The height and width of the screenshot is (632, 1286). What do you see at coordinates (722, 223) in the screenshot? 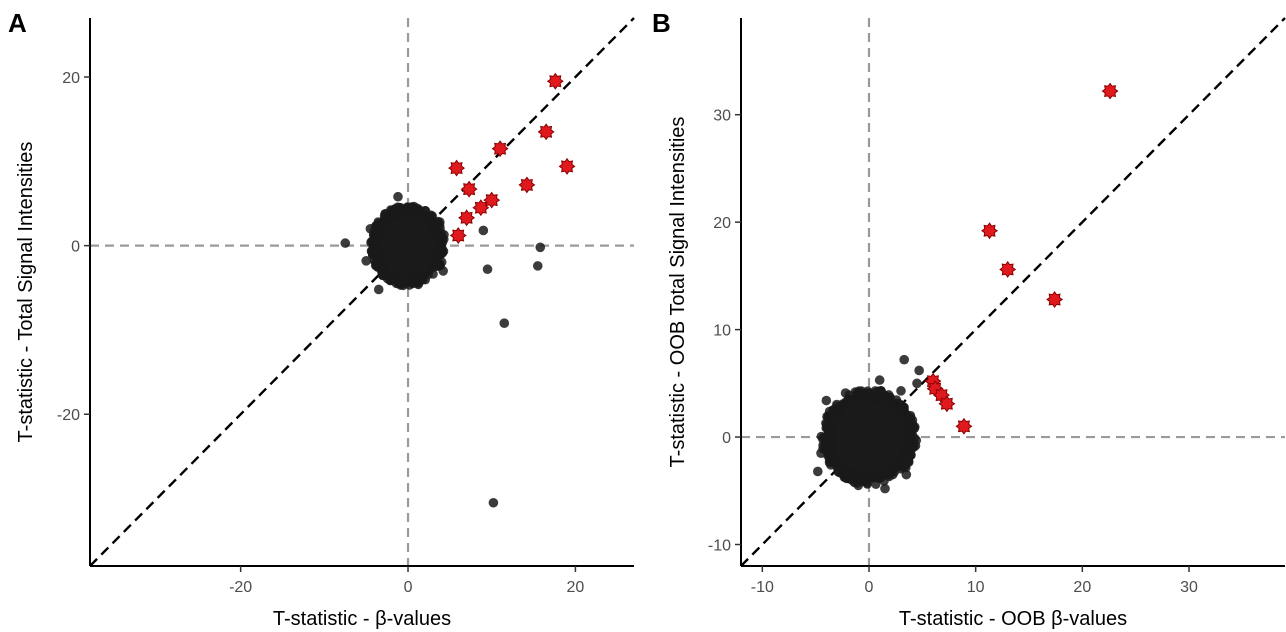
I see `y-tick-label: 20` at bounding box center [722, 223].